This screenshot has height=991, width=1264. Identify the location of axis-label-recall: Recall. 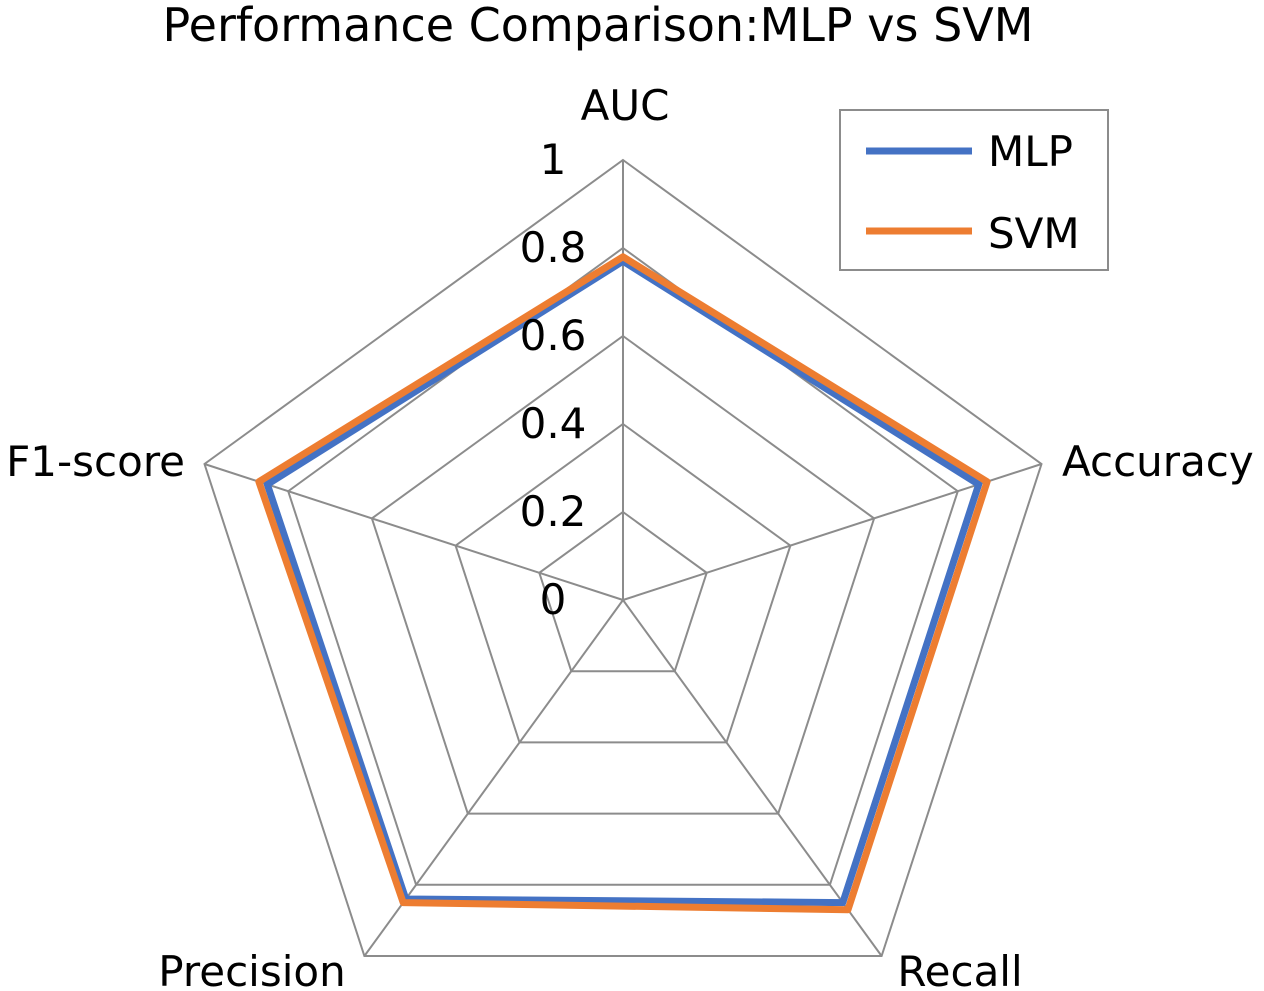
(959, 969).